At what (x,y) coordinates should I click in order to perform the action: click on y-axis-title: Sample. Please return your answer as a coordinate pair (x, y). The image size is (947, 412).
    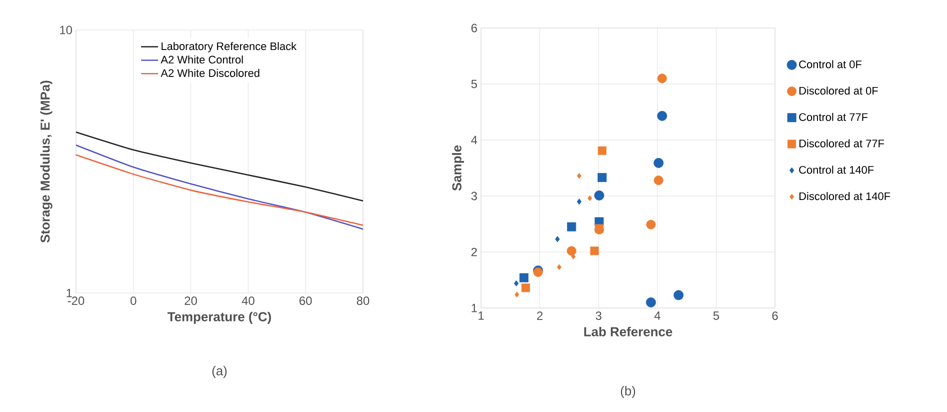
    Looking at the image, I should click on (458, 168).